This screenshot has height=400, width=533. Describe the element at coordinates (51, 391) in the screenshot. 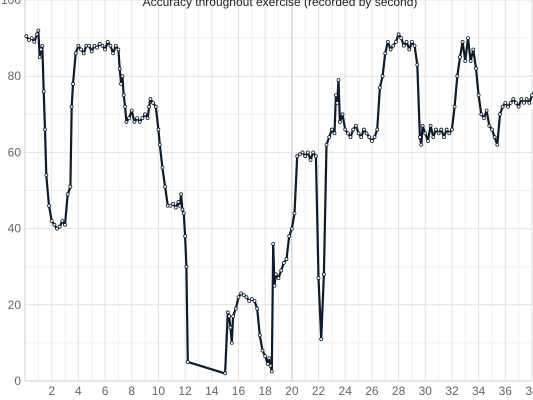

I see `x-tick-label: 2` at that location.